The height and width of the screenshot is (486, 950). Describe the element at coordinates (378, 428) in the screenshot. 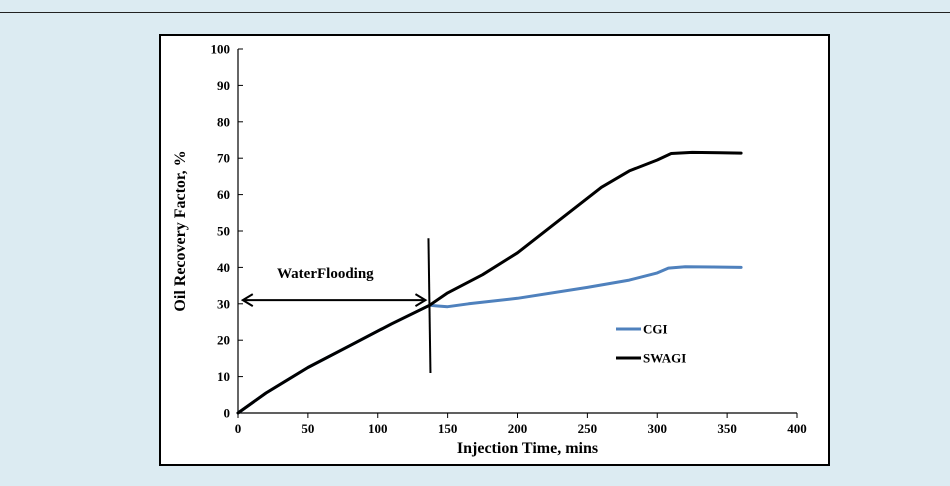

I see `x-tick-label: 100` at that location.